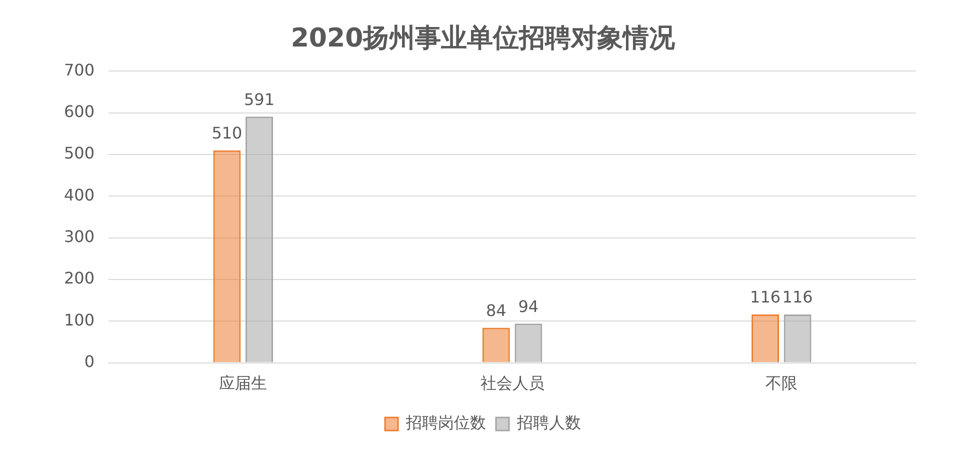 This screenshot has width=964, height=452. Describe the element at coordinates (781, 383) in the screenshot. I see `x-tick-label: 不限` at that location.